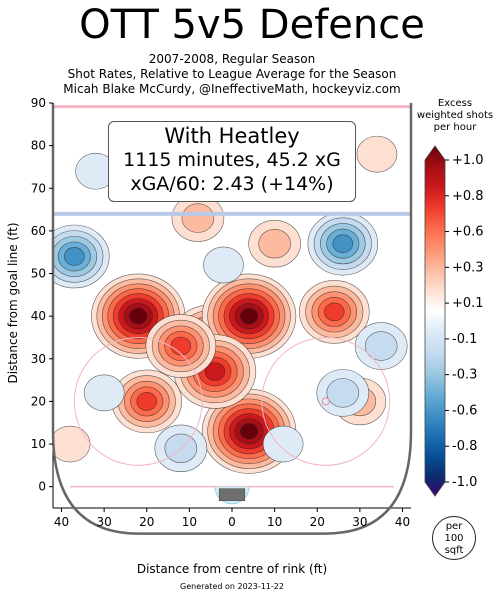 The height and width of the screenshot is (600, 504). What do you see at coordinates (232, 522) in the screenshot?
I see `x-tick-label: 0` at bounding box center [232, 522].